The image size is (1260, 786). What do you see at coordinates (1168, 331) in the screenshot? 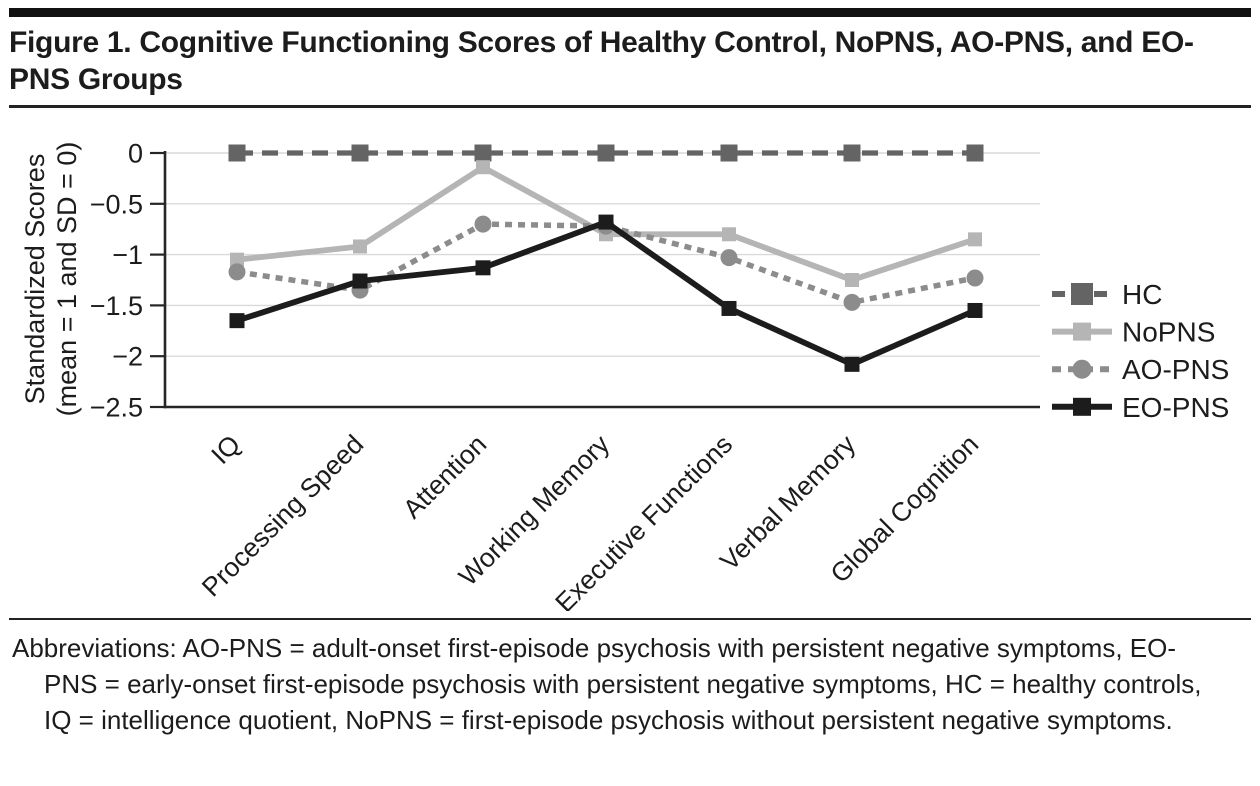
I see `legend-label: NoPNS` at bounding box center [1168, 331].